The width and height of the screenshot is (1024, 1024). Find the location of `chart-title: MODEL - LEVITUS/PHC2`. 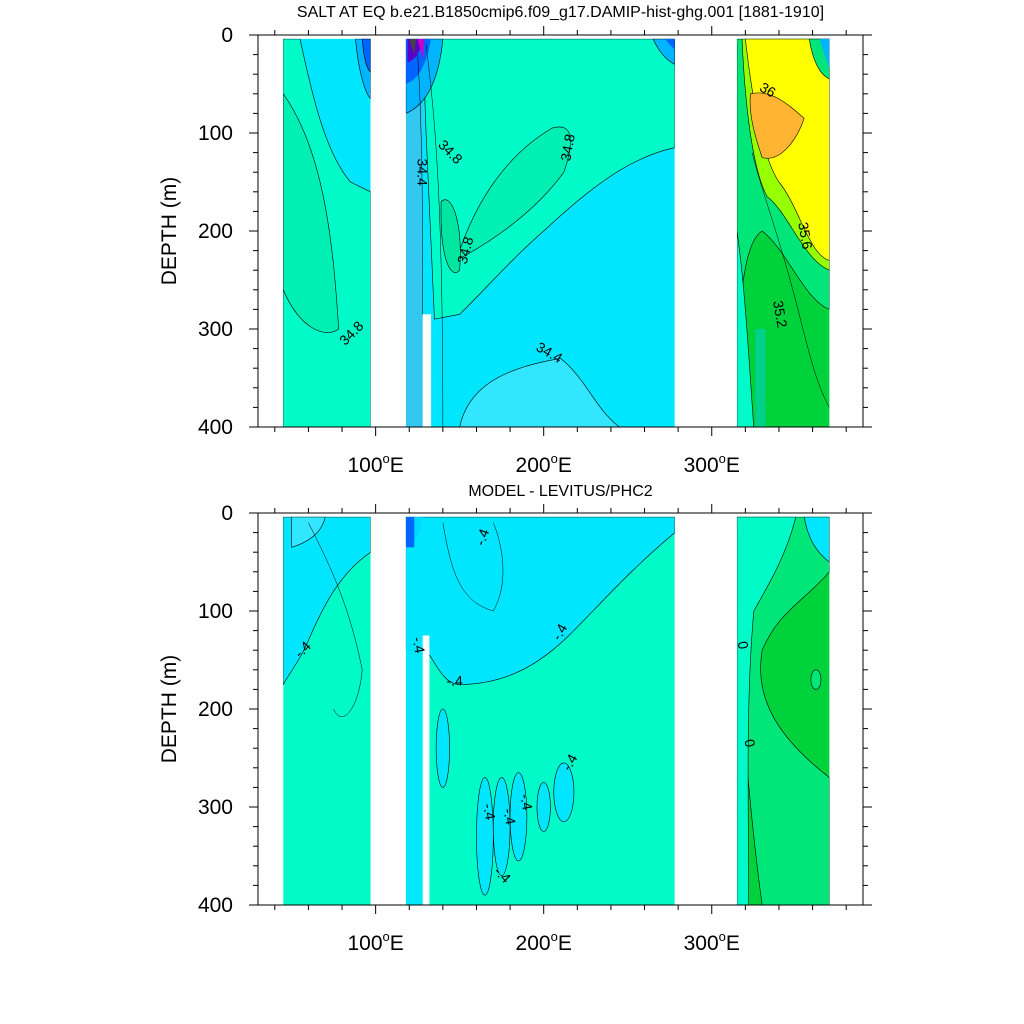

chart-title: MODEL - LEVITUS/PHC2 is located at coordinates (560, 491).